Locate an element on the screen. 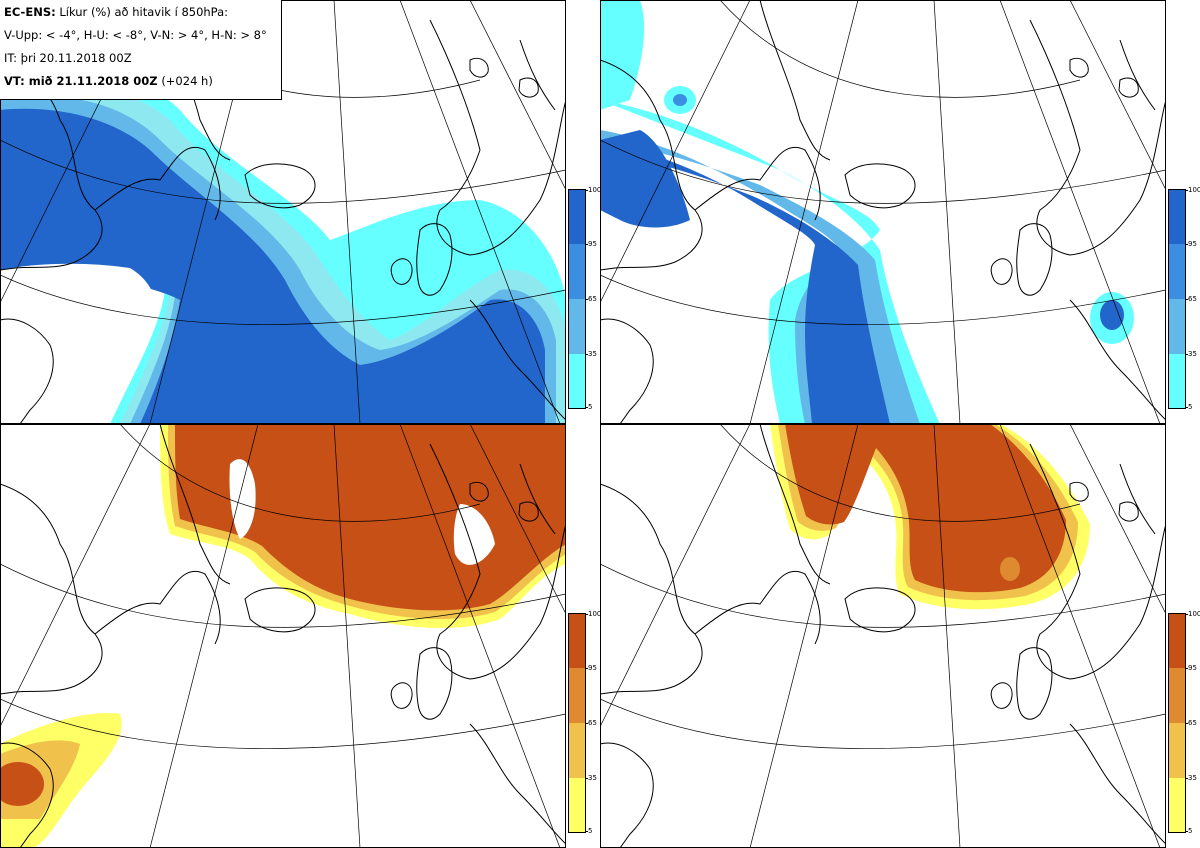  valid-time-label: VT: mið 21.11.2018 00Z is located at coordinates (81, 81).